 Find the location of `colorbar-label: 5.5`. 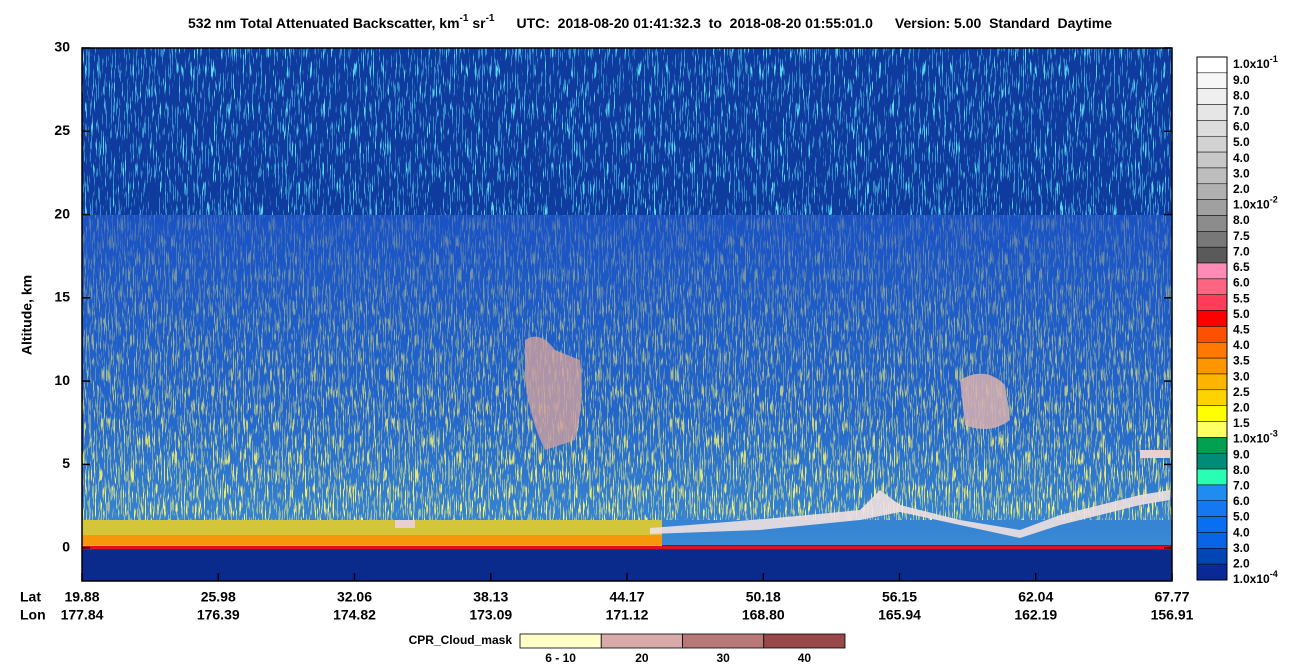

colorbar-label: 5.5 is located at coordinates (1241, 298).